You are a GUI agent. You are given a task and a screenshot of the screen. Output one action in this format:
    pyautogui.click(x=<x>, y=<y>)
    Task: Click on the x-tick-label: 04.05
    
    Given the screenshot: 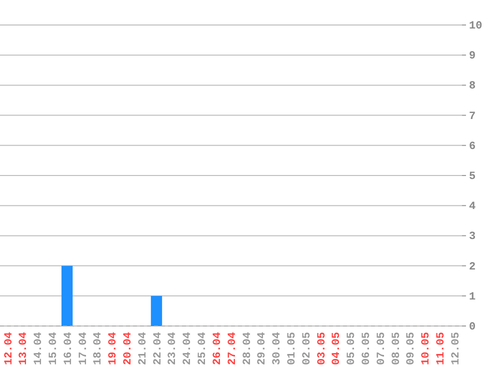 What is the action you would take?
    pyautogui.click(x=337, y=349)
    